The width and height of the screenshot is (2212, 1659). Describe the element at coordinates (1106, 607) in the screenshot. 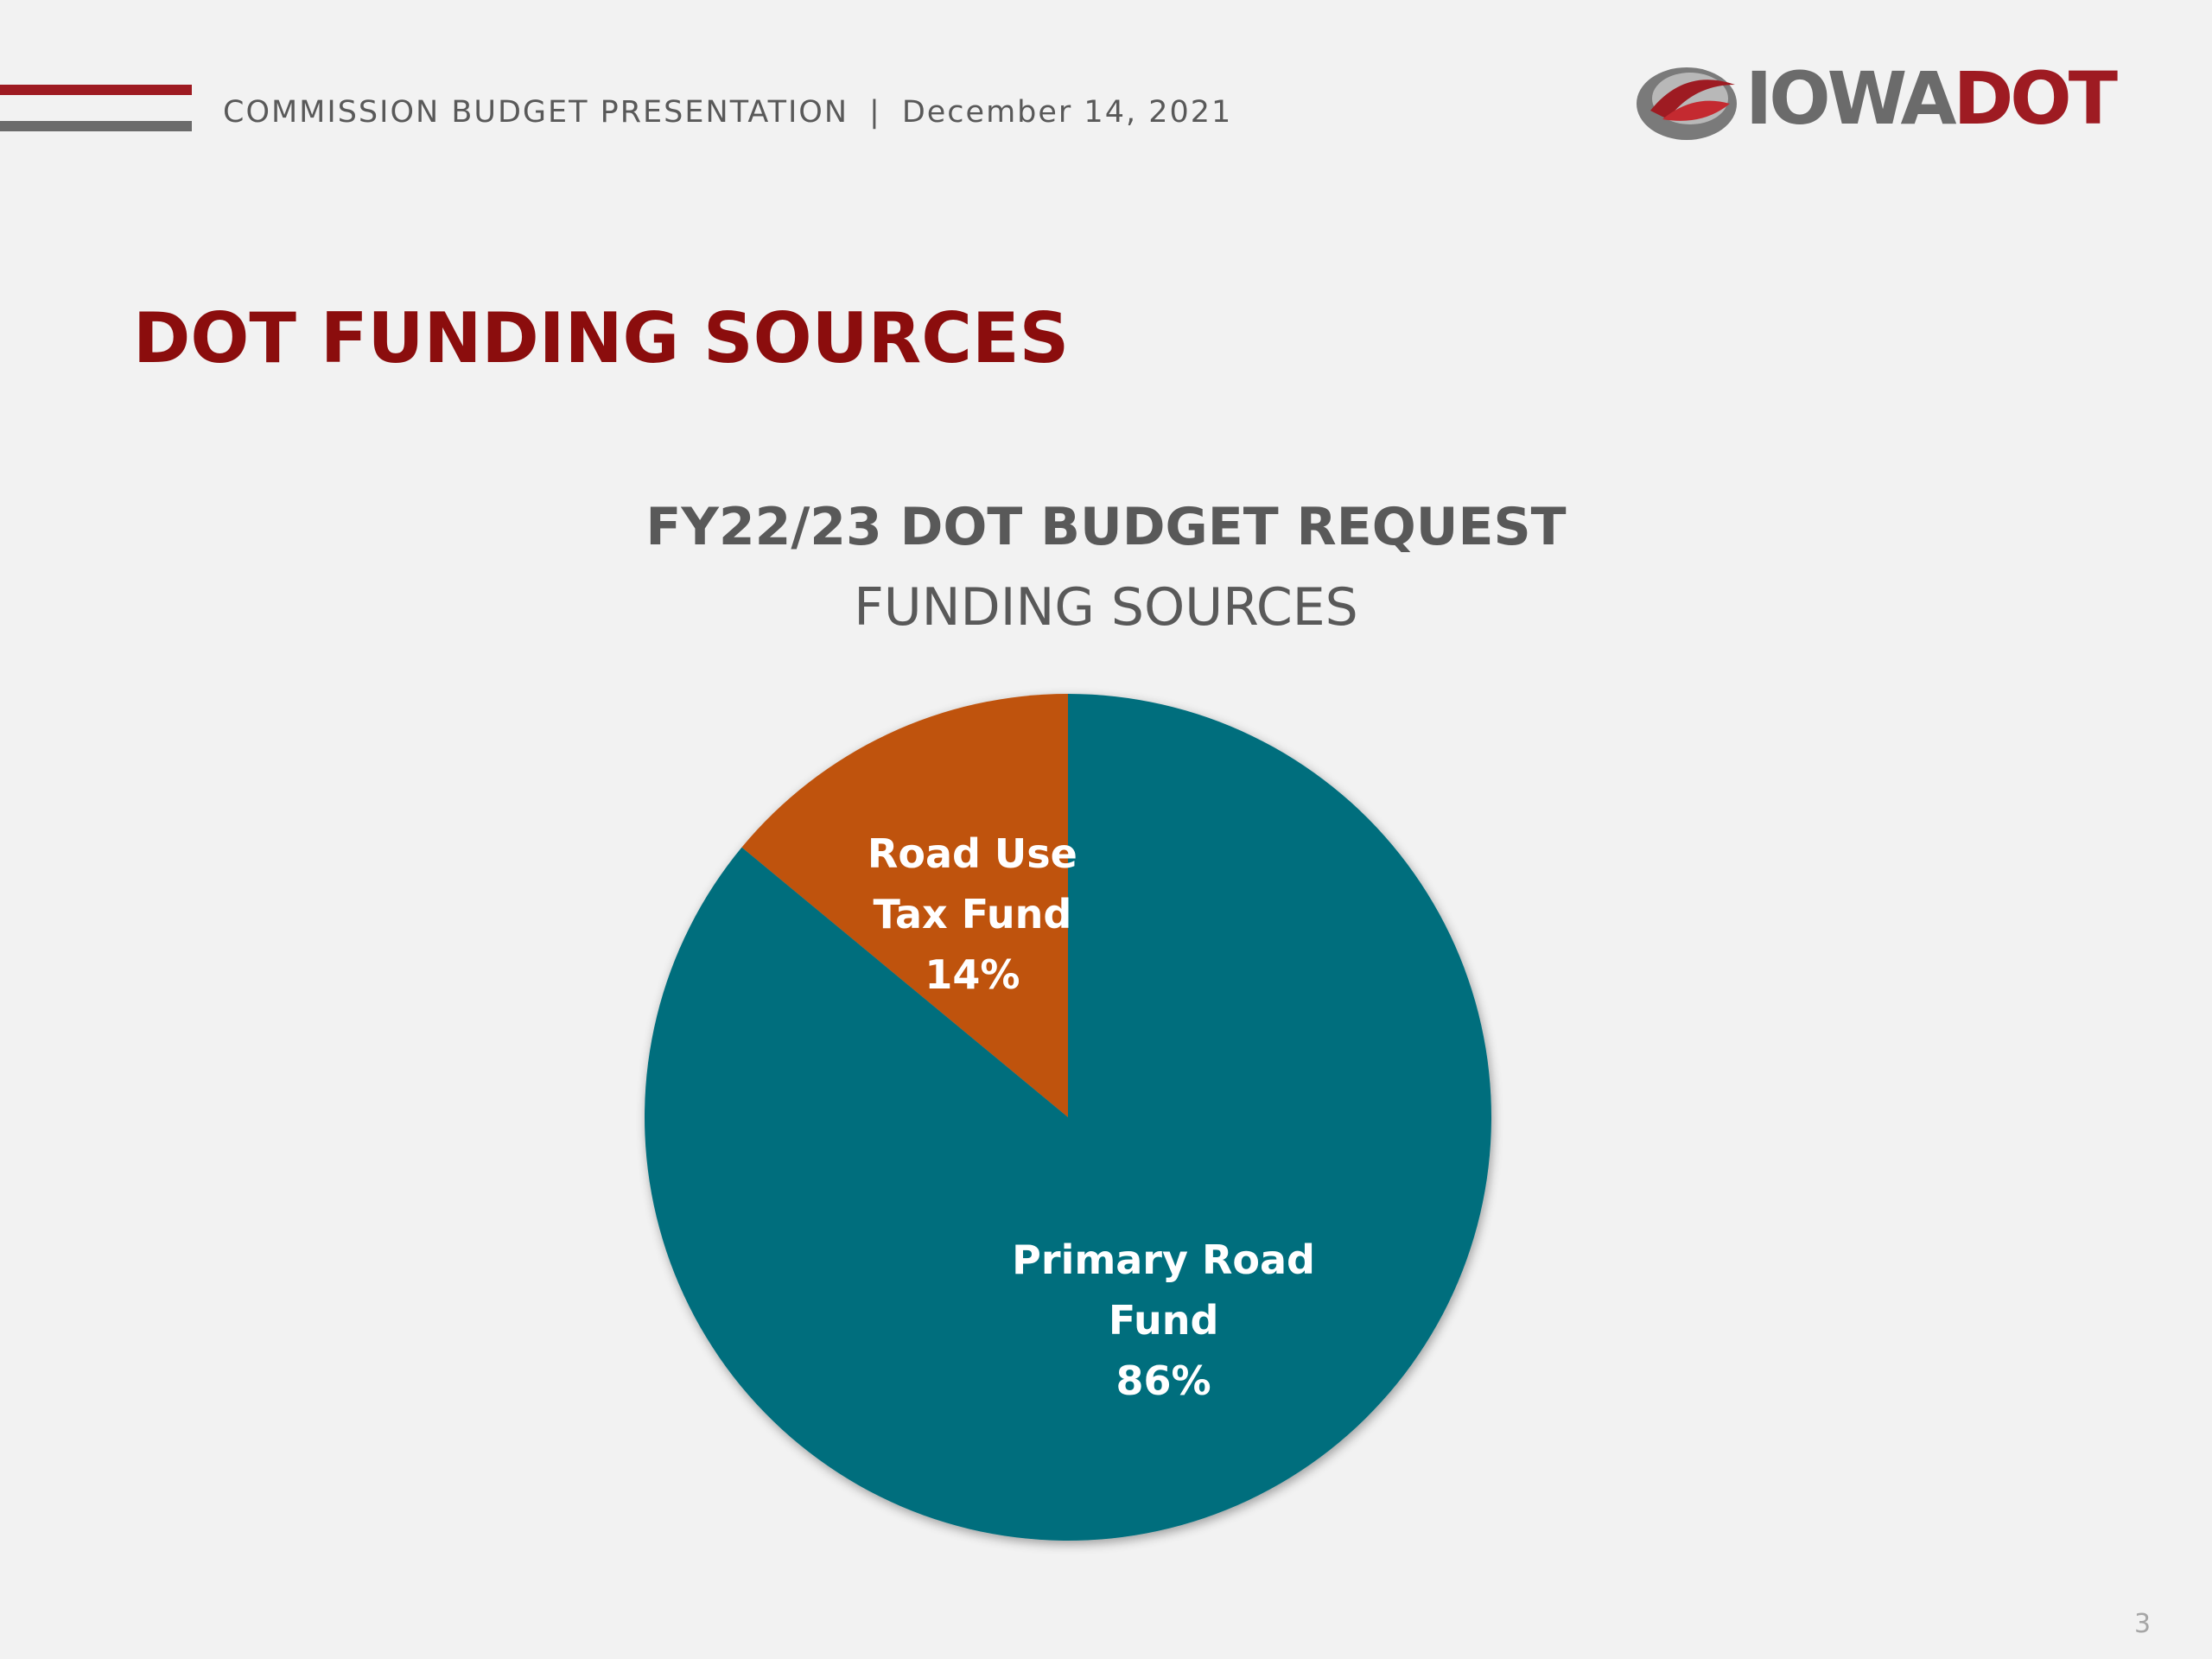

I see `chart-subtitle: FUNDING SOURCES` at that location.